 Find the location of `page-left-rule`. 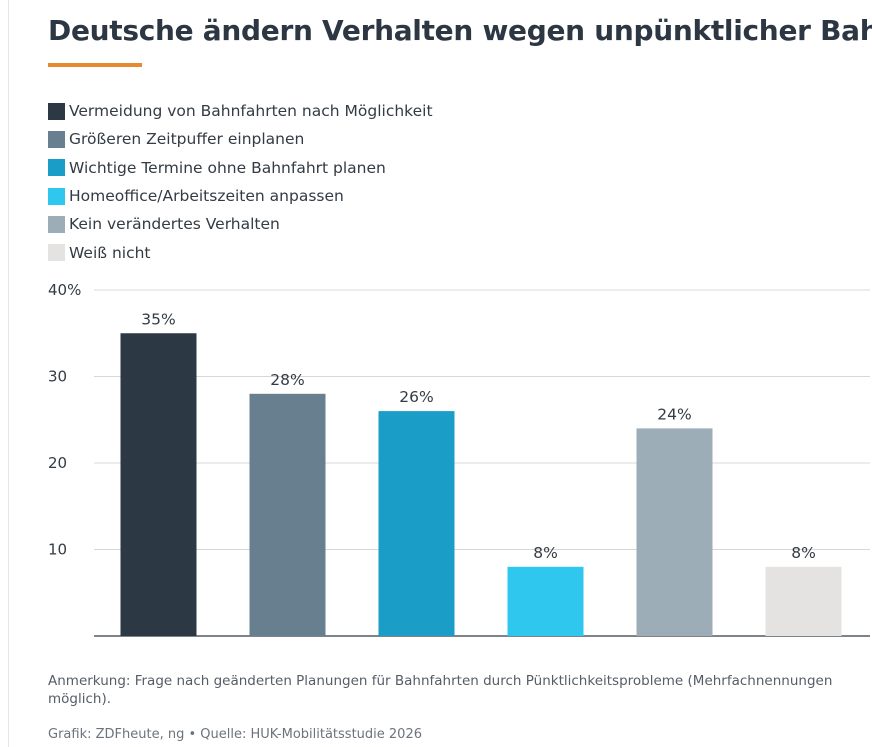

page-left-rule is located at coordinates (8, 373).